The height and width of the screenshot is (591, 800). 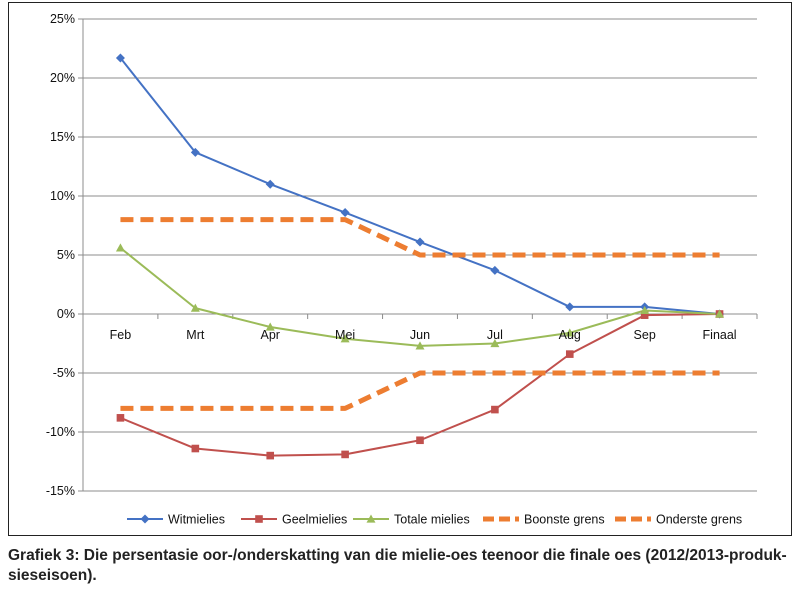 I want to click on y-tick-label: 0%, so click(x=66, y=314).